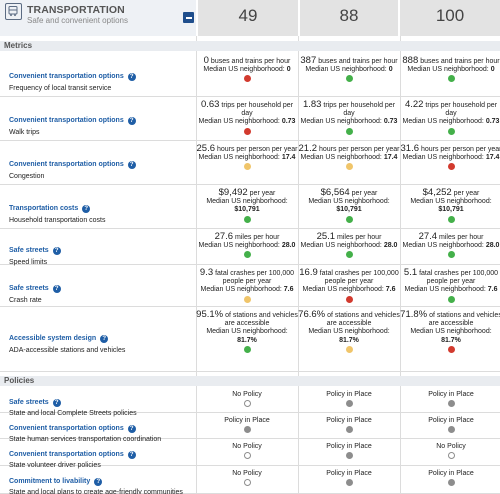 The width and height of the screenshot is (500, 494). I want to click on policy-category-link: Safe streets, so click(29, 402).